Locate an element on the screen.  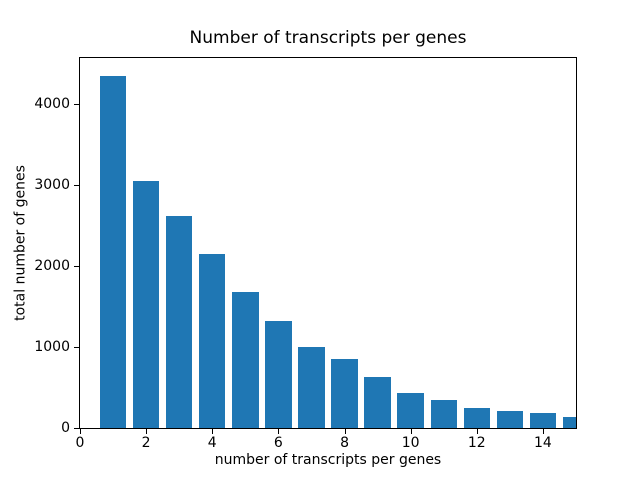
bar-x14 is located at coordinates (543, 420).